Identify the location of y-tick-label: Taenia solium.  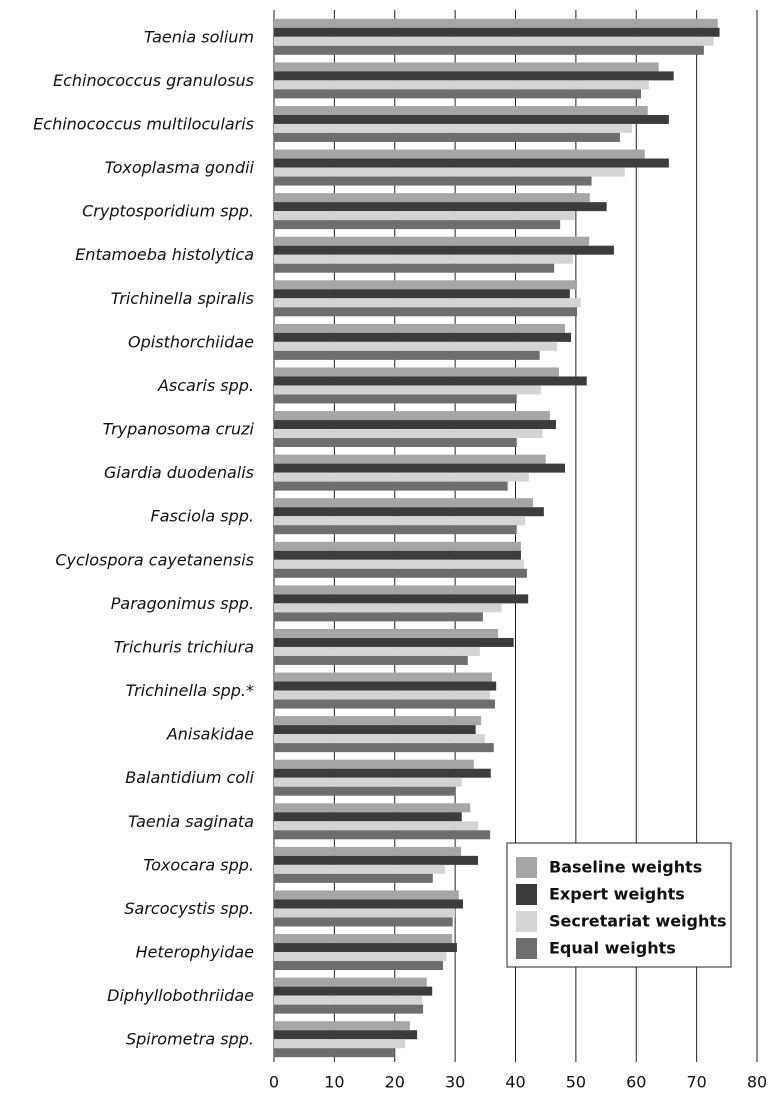
(199, 36).